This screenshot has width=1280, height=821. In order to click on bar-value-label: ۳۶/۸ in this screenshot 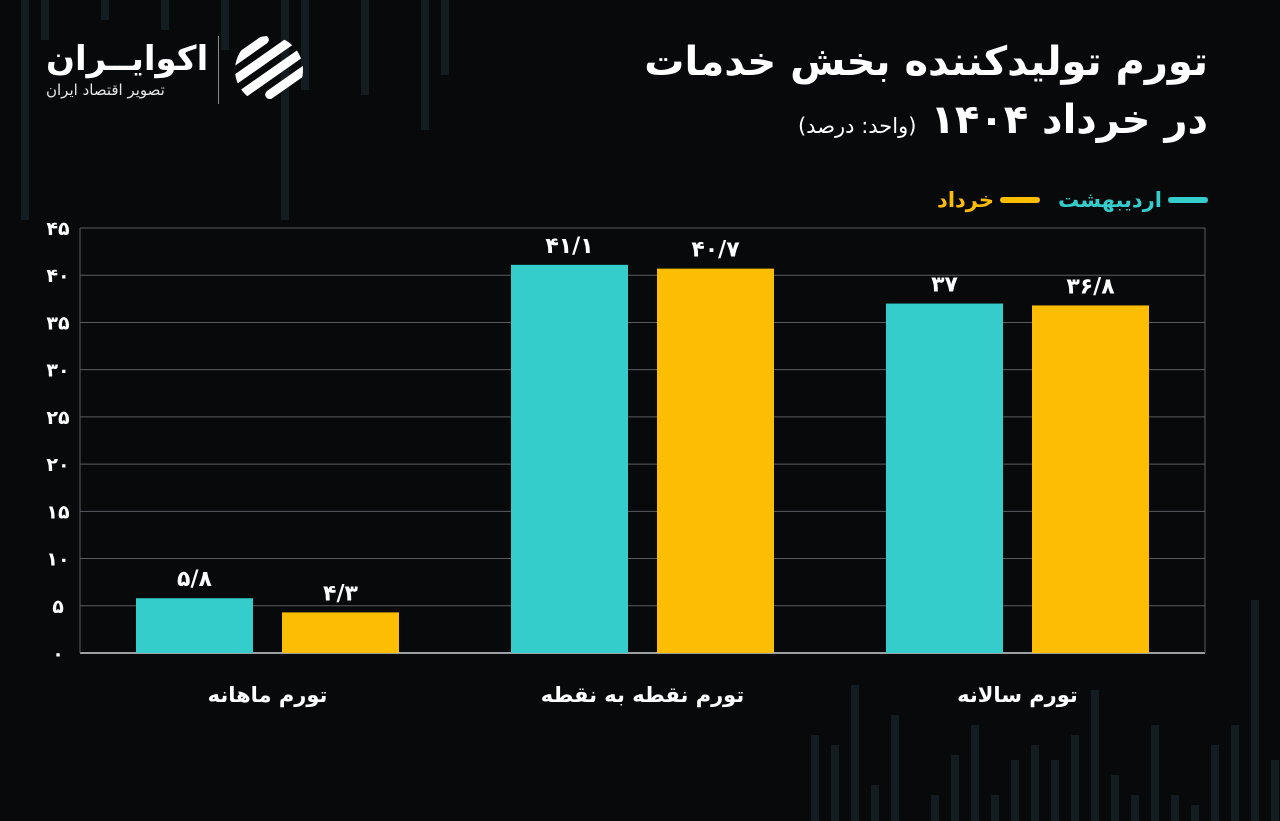, I will do `click(1090, 286)`.